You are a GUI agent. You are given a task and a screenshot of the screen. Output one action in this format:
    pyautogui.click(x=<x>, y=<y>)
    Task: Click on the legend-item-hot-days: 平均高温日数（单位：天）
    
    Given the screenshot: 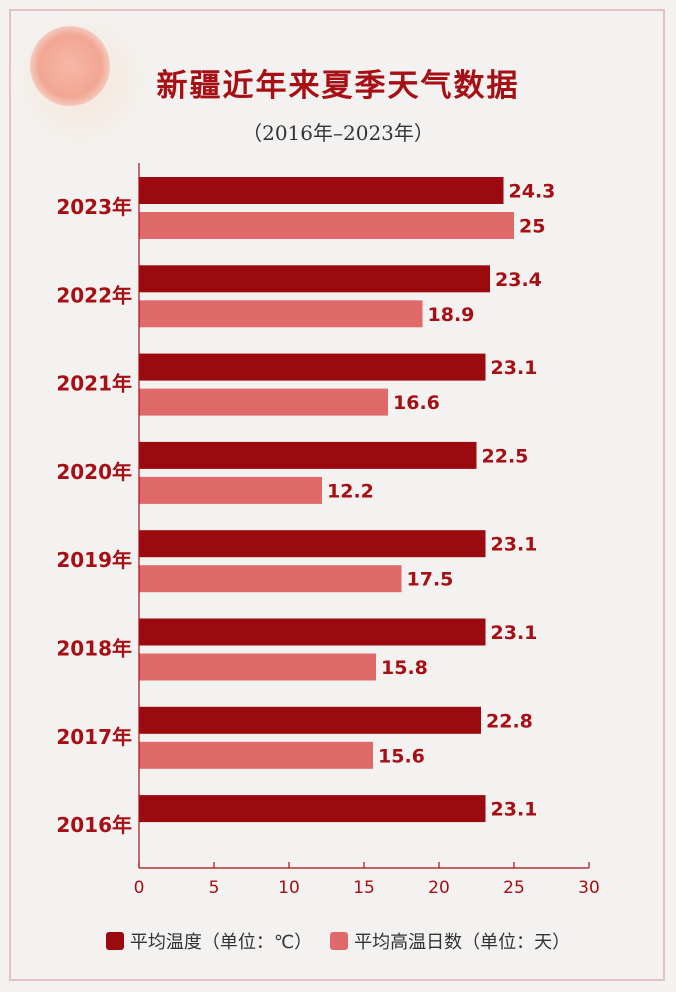 What is the action you would take?
    pyautogui.click(x=450, y=941)
    